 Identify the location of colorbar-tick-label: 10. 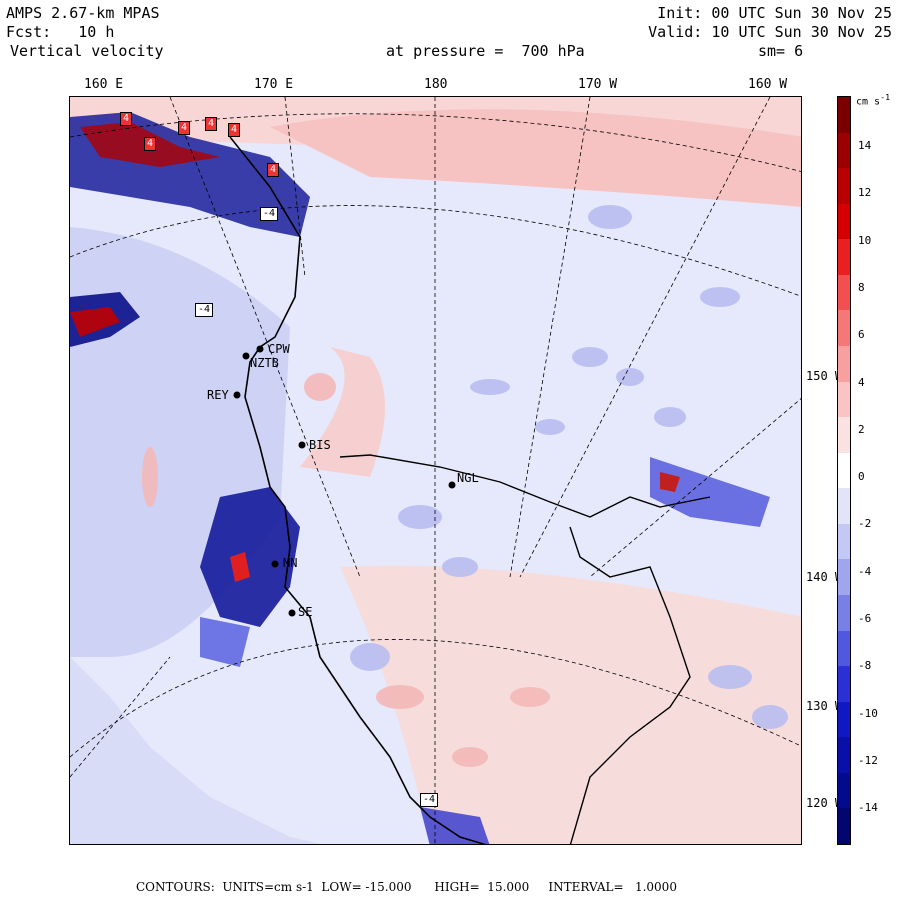
(865, 240).